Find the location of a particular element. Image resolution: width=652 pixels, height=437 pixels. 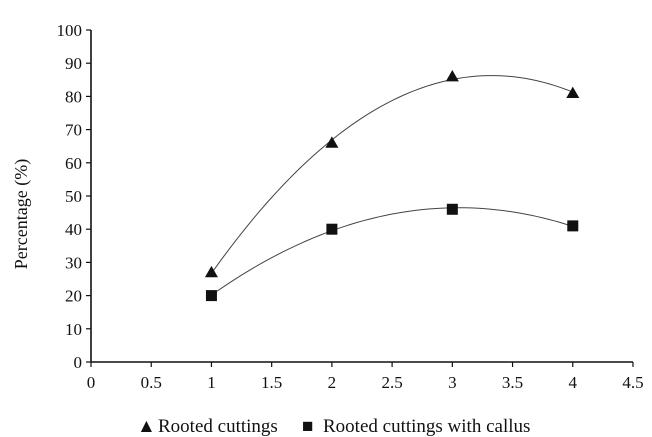

x-tick-label: 3.5 is located at coordinates (512, 382).